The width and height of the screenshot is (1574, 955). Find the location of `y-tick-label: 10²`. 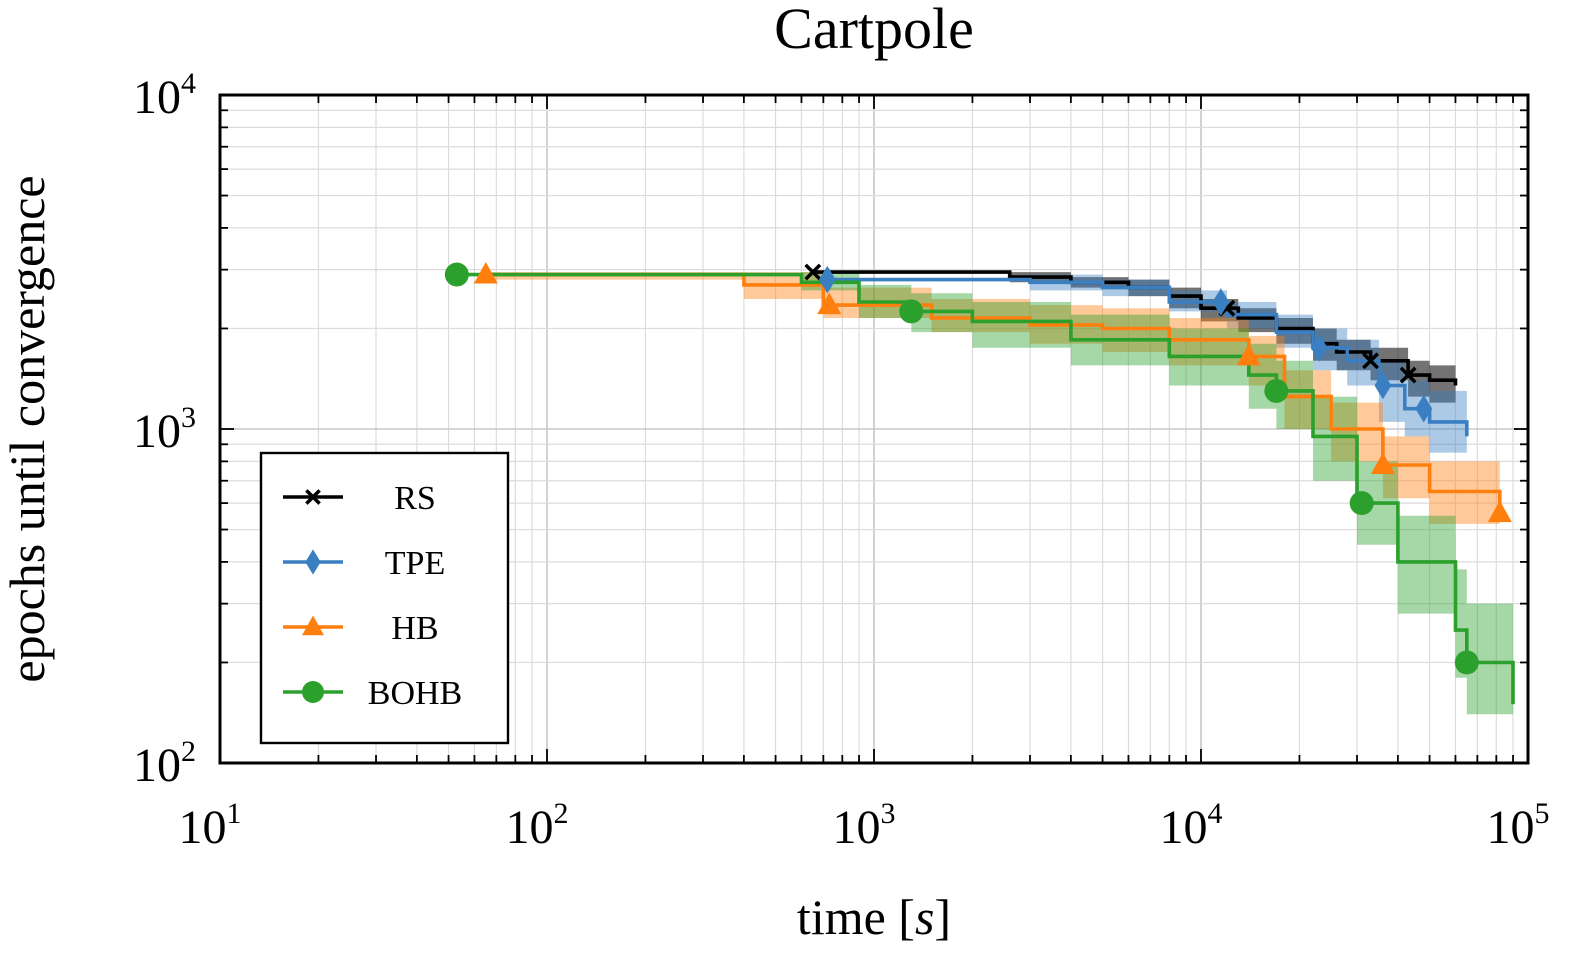

y-tick-label: 10² is located at coordinates (164, 763).